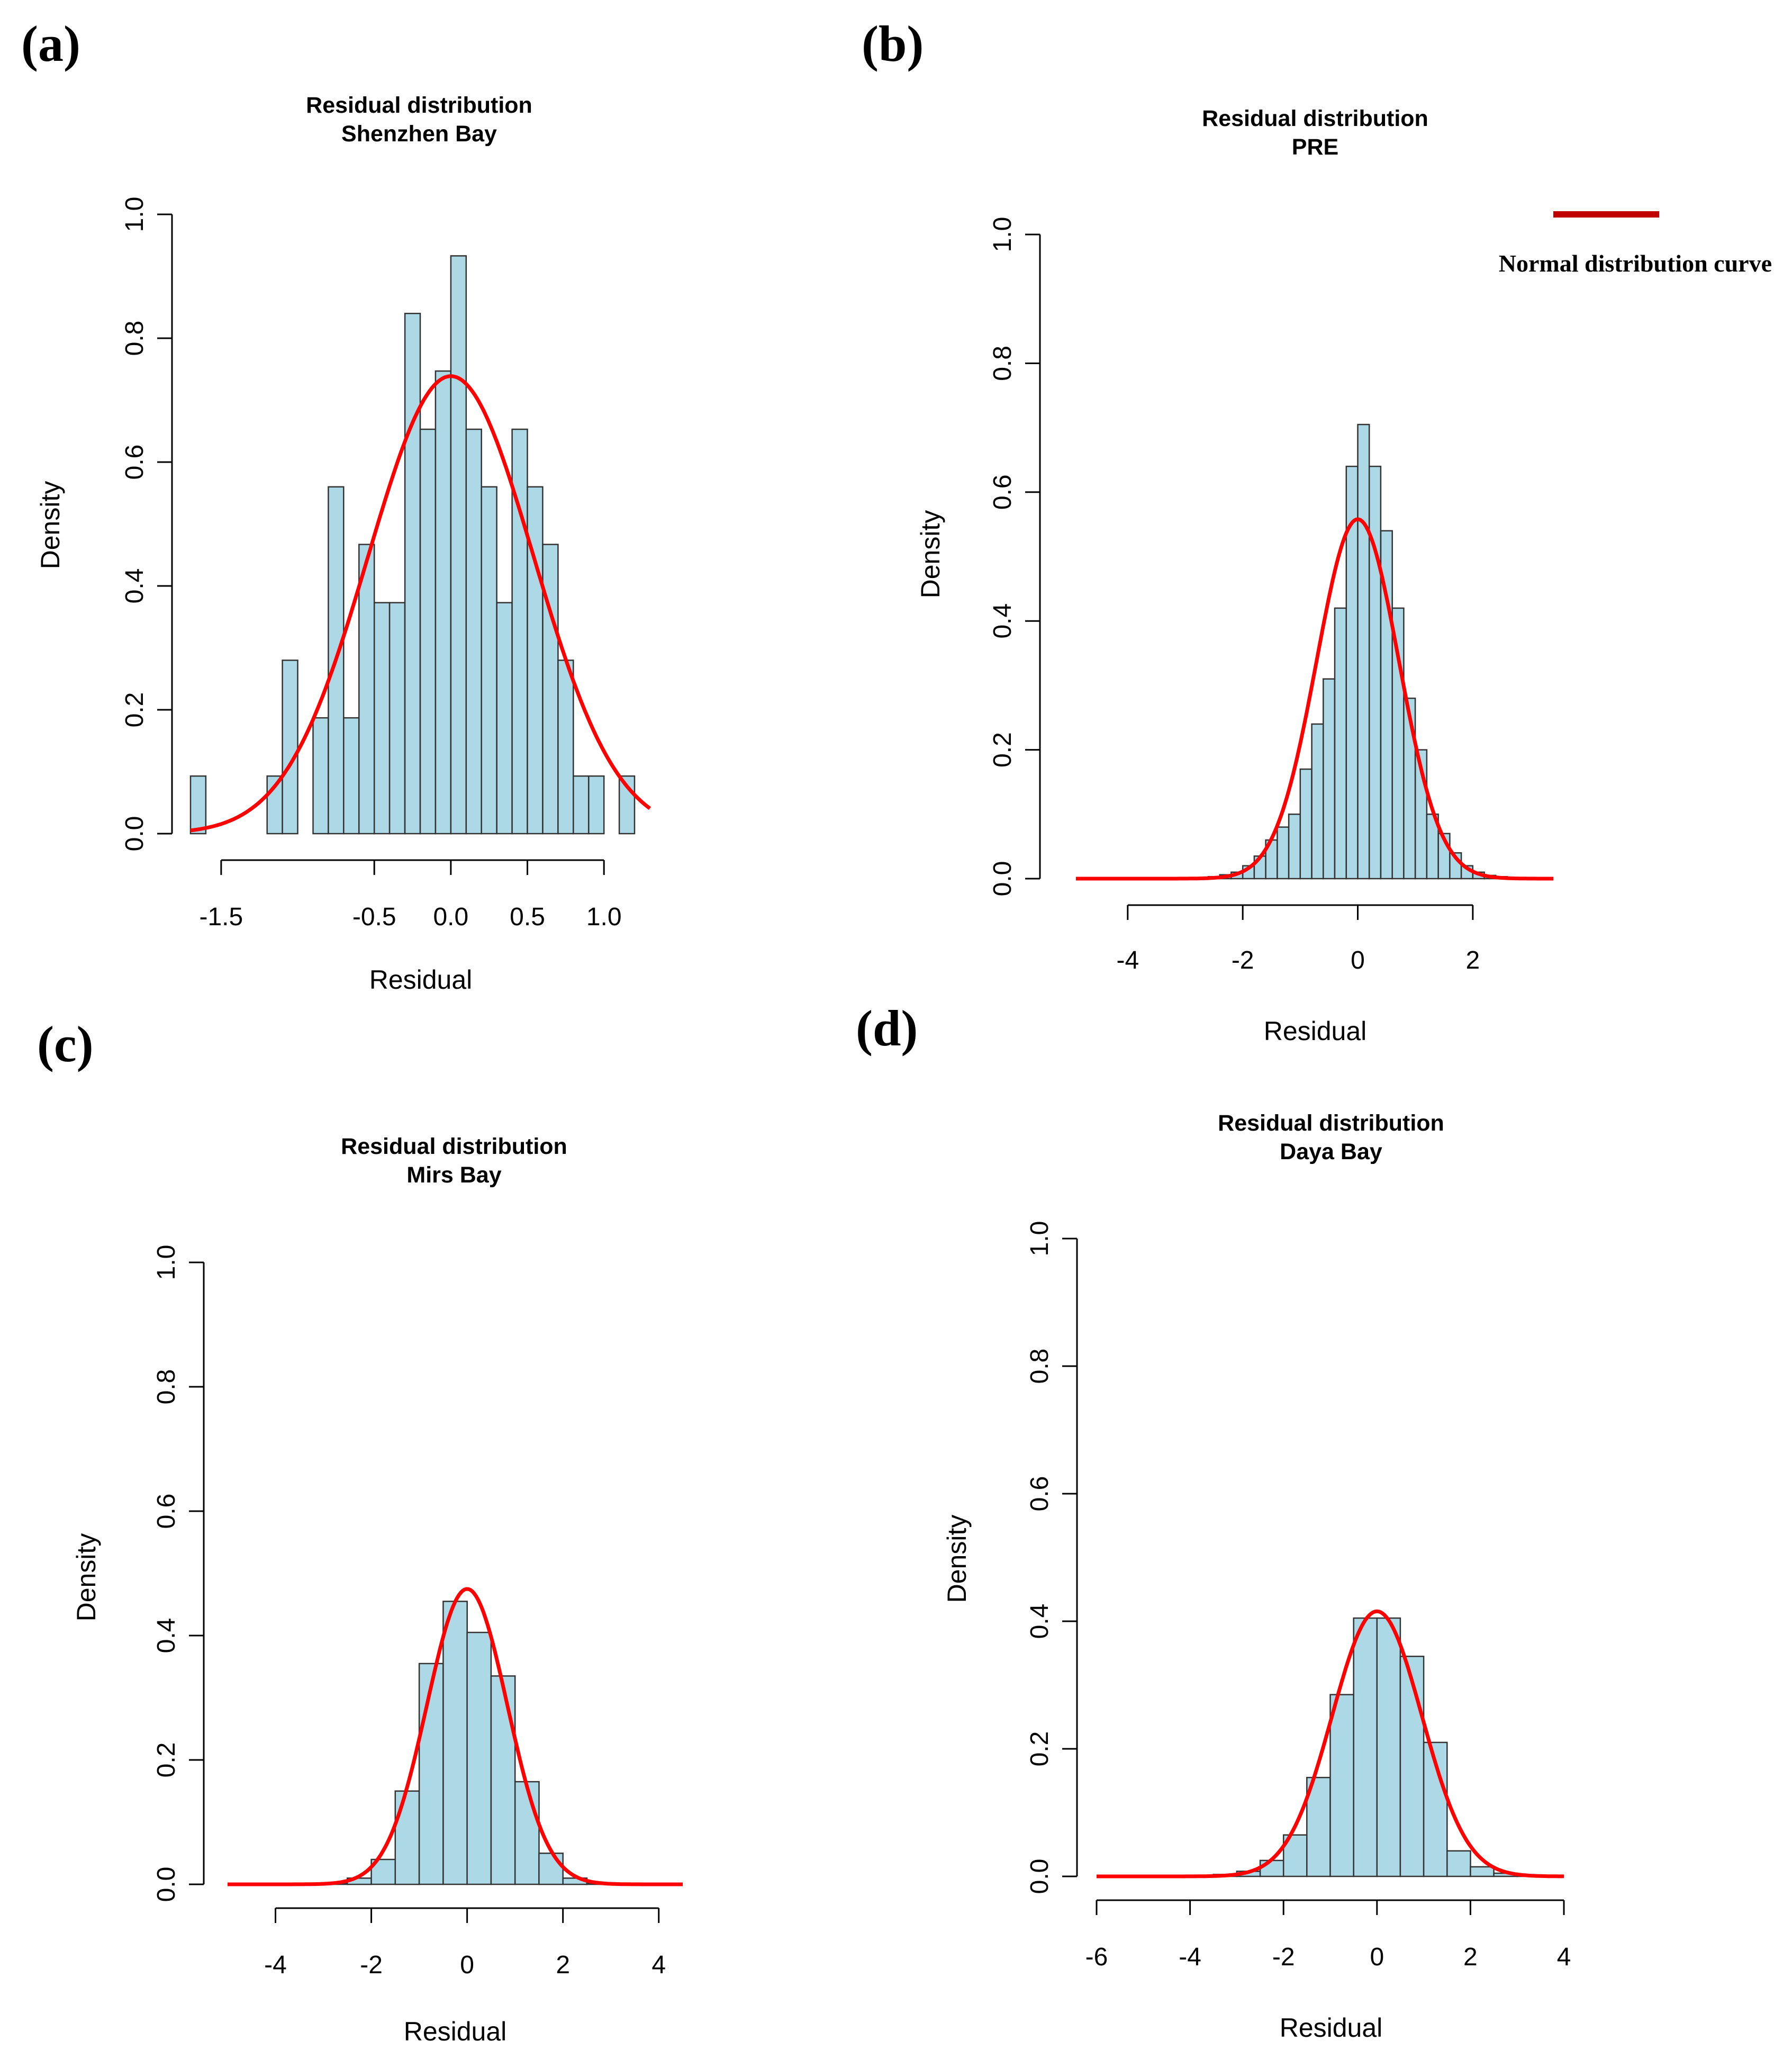 The height and width of the screenshot is (2059, 1792). What do you see at coordinates (527, 917) in the screenshot?
I see `x-tick-label: 0.5` at bounding box center [527, 917].